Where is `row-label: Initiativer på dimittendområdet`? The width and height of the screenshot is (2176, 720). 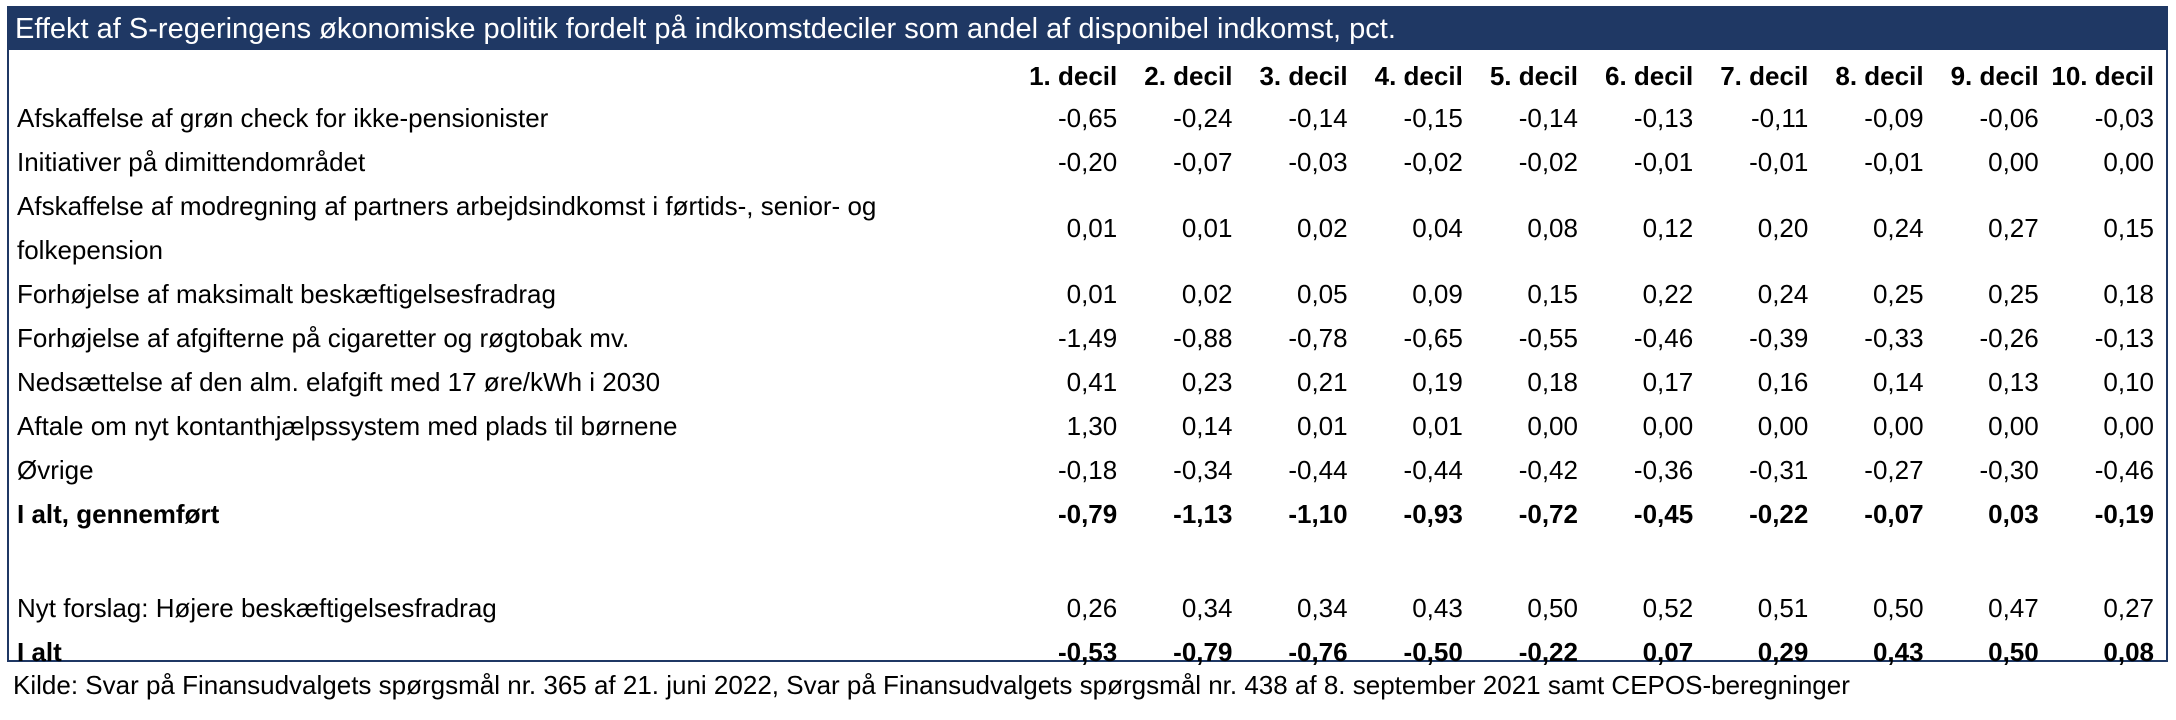
row-label: Initiativer på dimittendområdet is located at coordinates (191, 161).